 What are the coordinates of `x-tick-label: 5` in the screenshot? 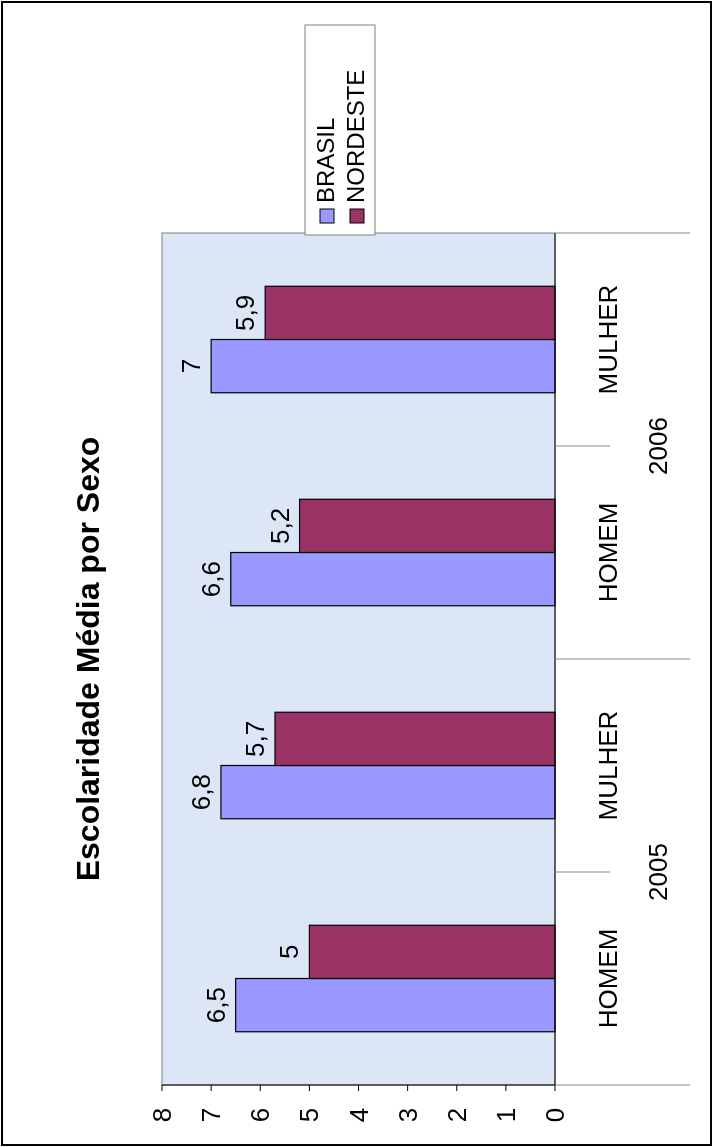 It's located at (309, 1115).